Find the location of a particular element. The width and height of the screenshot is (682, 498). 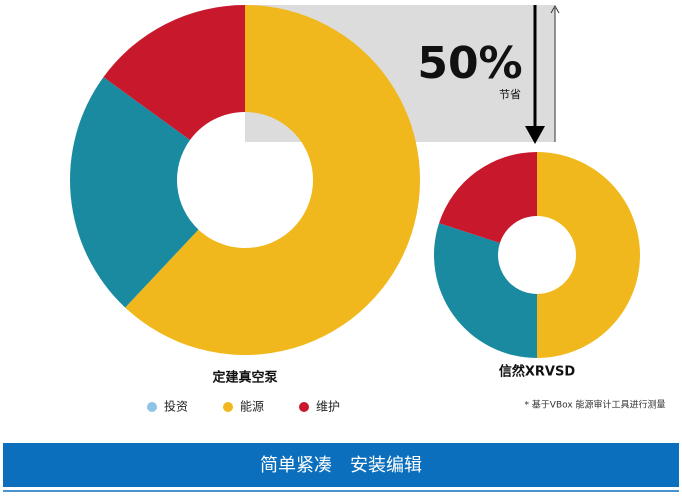

chart-title: 定建真空泵 is located at coordinates (244, 378).